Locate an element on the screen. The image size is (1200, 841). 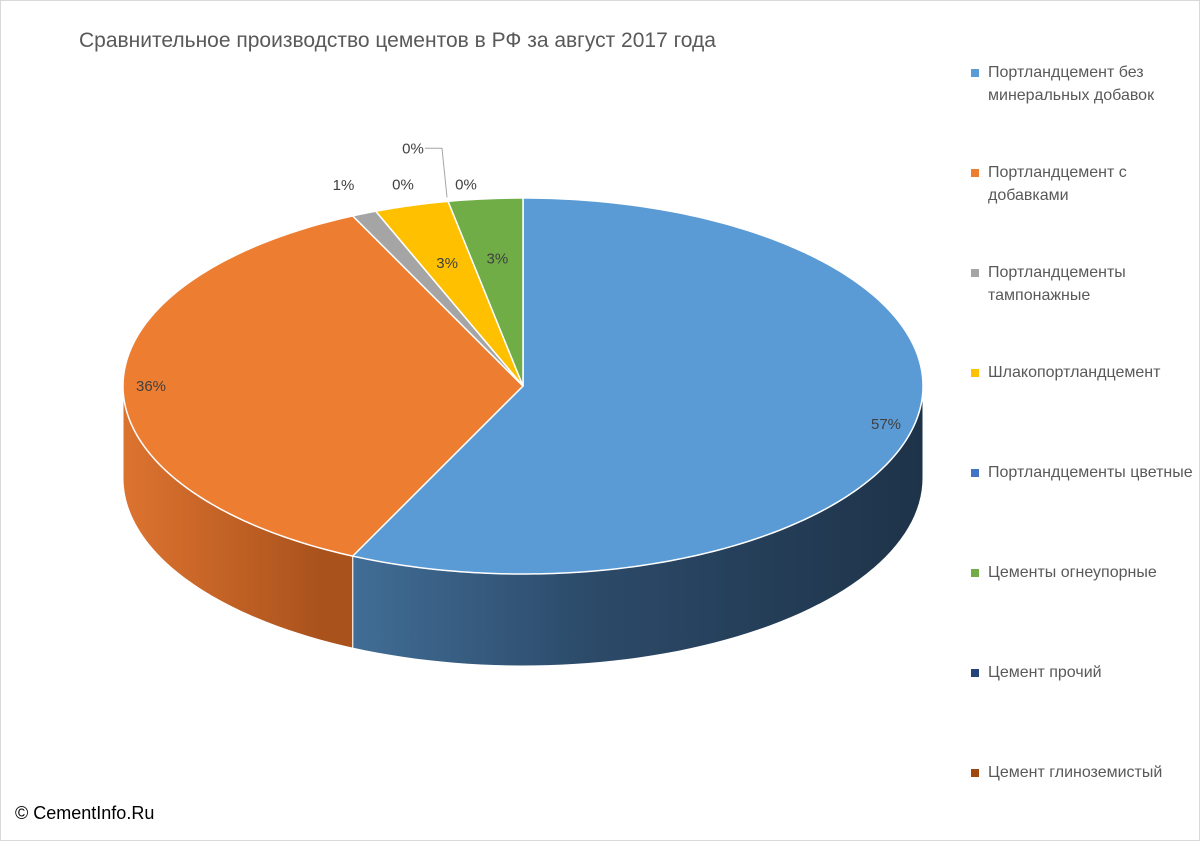
data-label-0: 57% is located at coordinates (886, 424).